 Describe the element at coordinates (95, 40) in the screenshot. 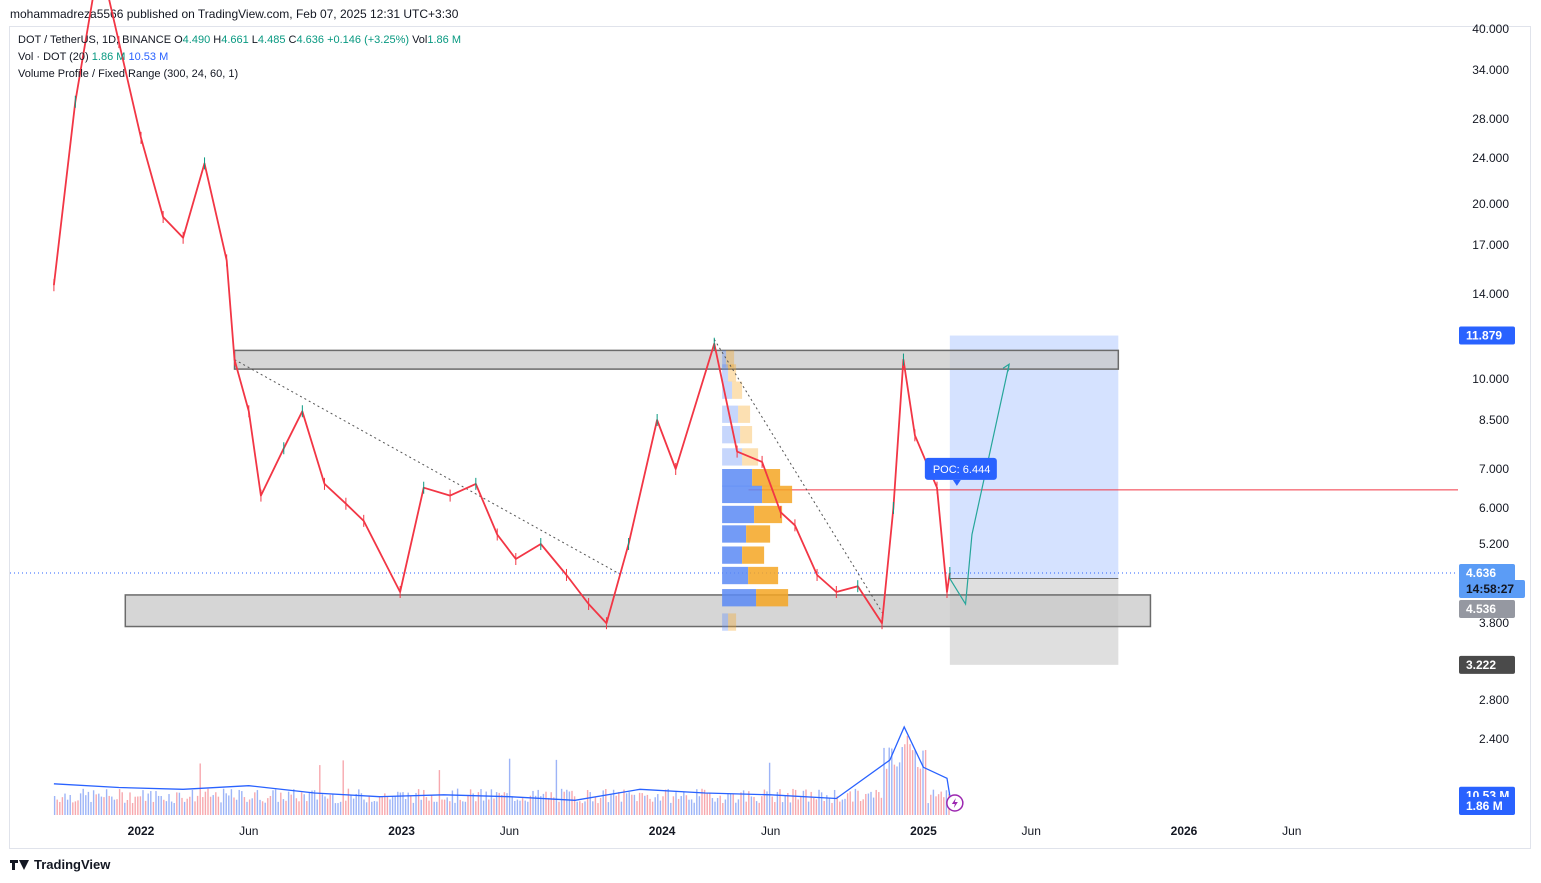

I see `legend-symbol: DOT / TetherUS, 1D, BINANCE` at that location.